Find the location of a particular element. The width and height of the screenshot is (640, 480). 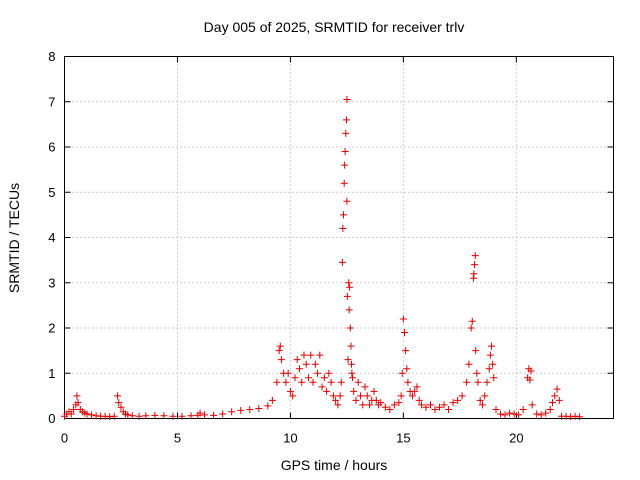

x-tick-label: 5 is located at coordinates (177, 438).